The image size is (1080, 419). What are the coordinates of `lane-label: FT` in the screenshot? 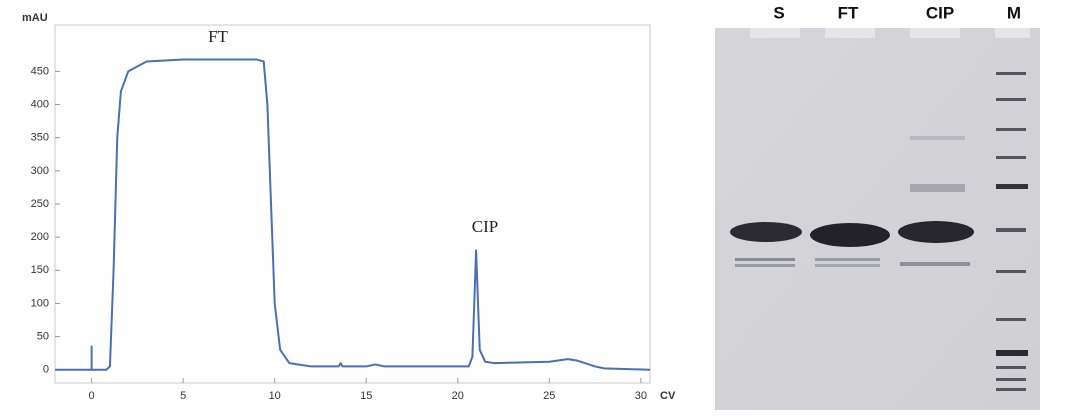 It's located at (848, 12).